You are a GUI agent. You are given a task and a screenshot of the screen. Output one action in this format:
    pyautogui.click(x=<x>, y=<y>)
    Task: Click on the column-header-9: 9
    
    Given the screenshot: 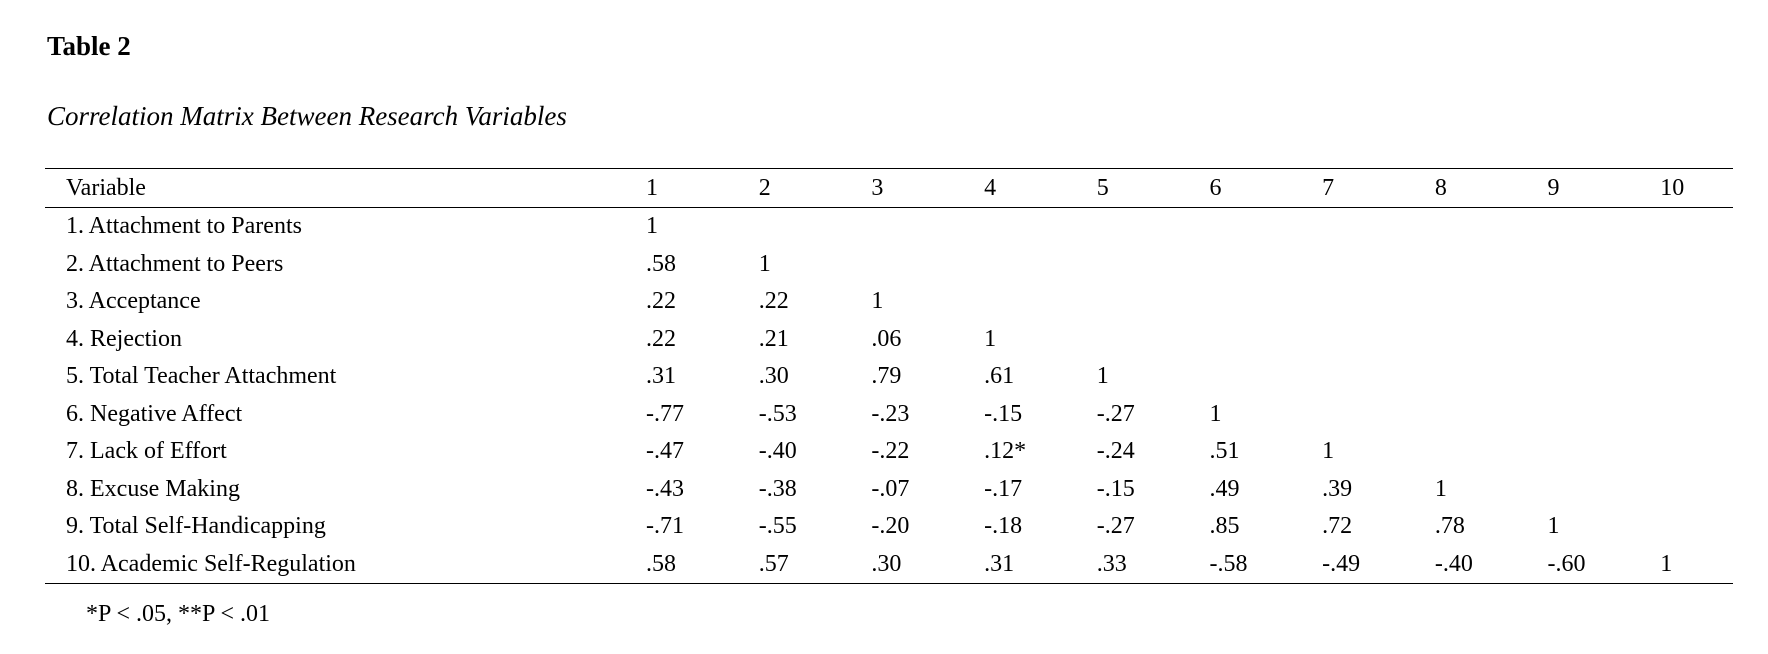 What is the action you would take?
    pyautogui.click(x=1553, y=187)
    